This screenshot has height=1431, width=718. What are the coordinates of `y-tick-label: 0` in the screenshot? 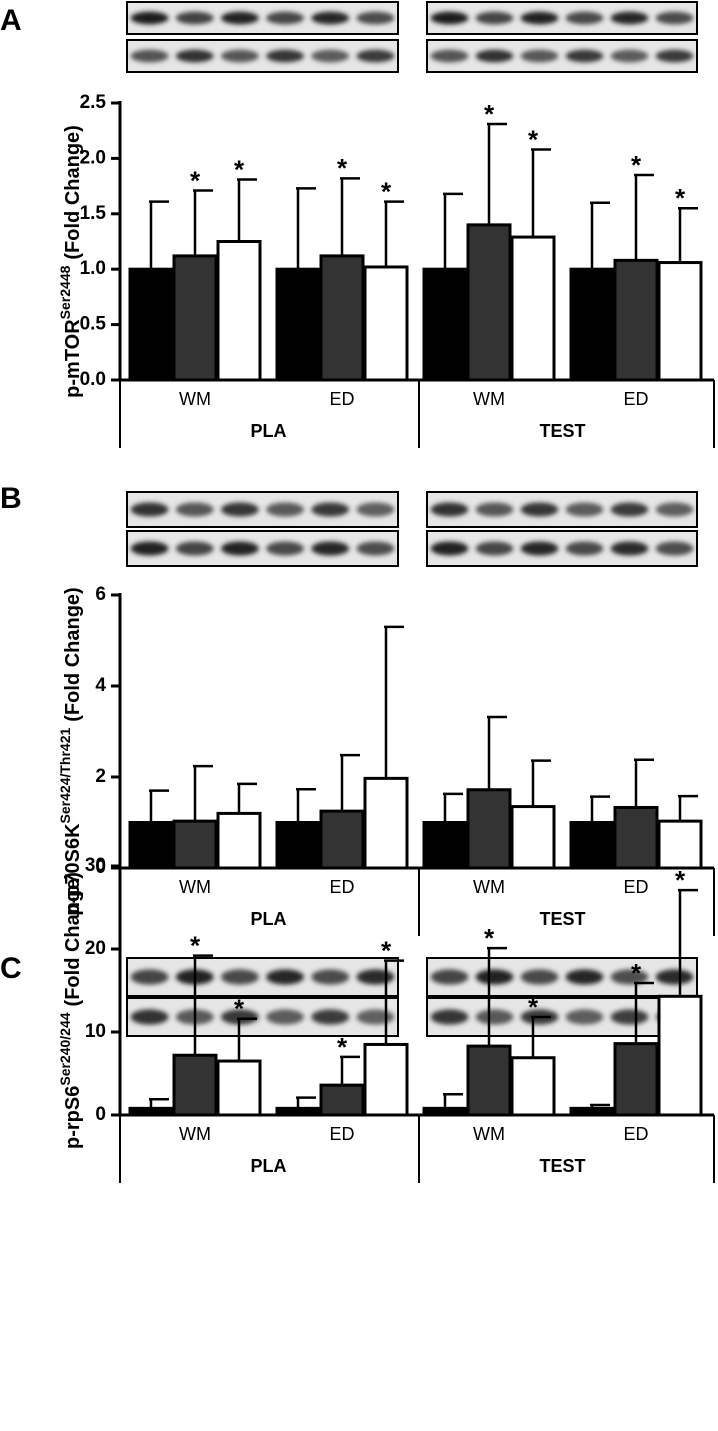 It's located at (100, 867).